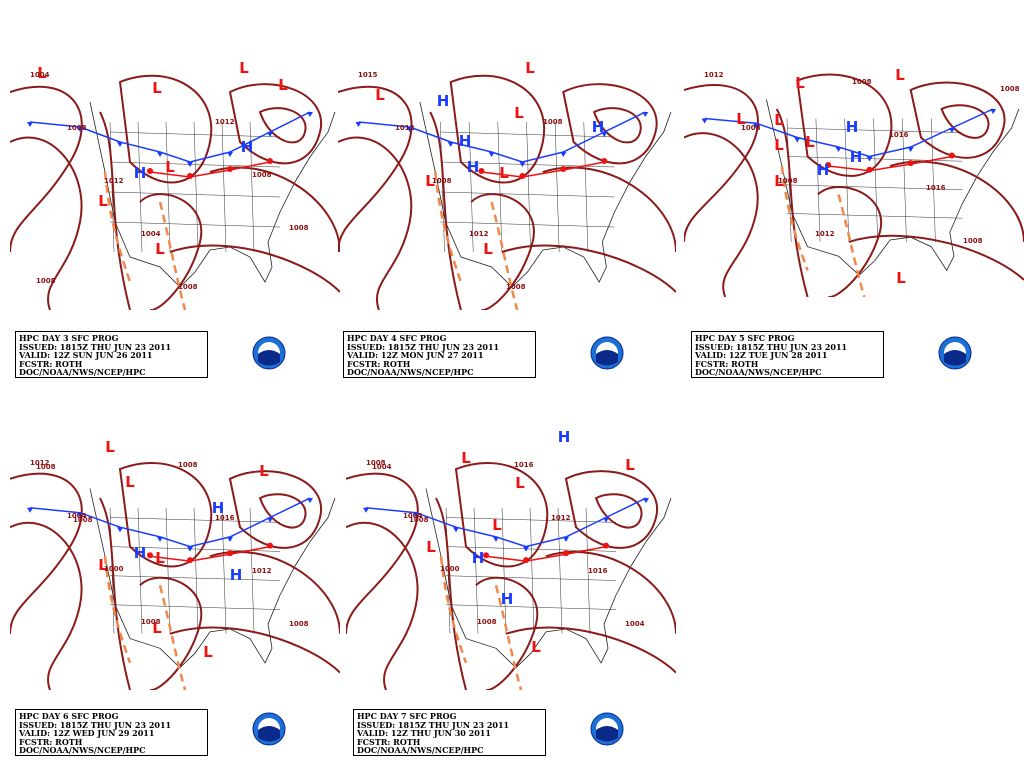 This screenshot has width=1024, height=768. Describe the element at coordinates (69, 716) in the screenshot. I see `info-line-title: HPC DAY 6 SFC PROG` at that location.